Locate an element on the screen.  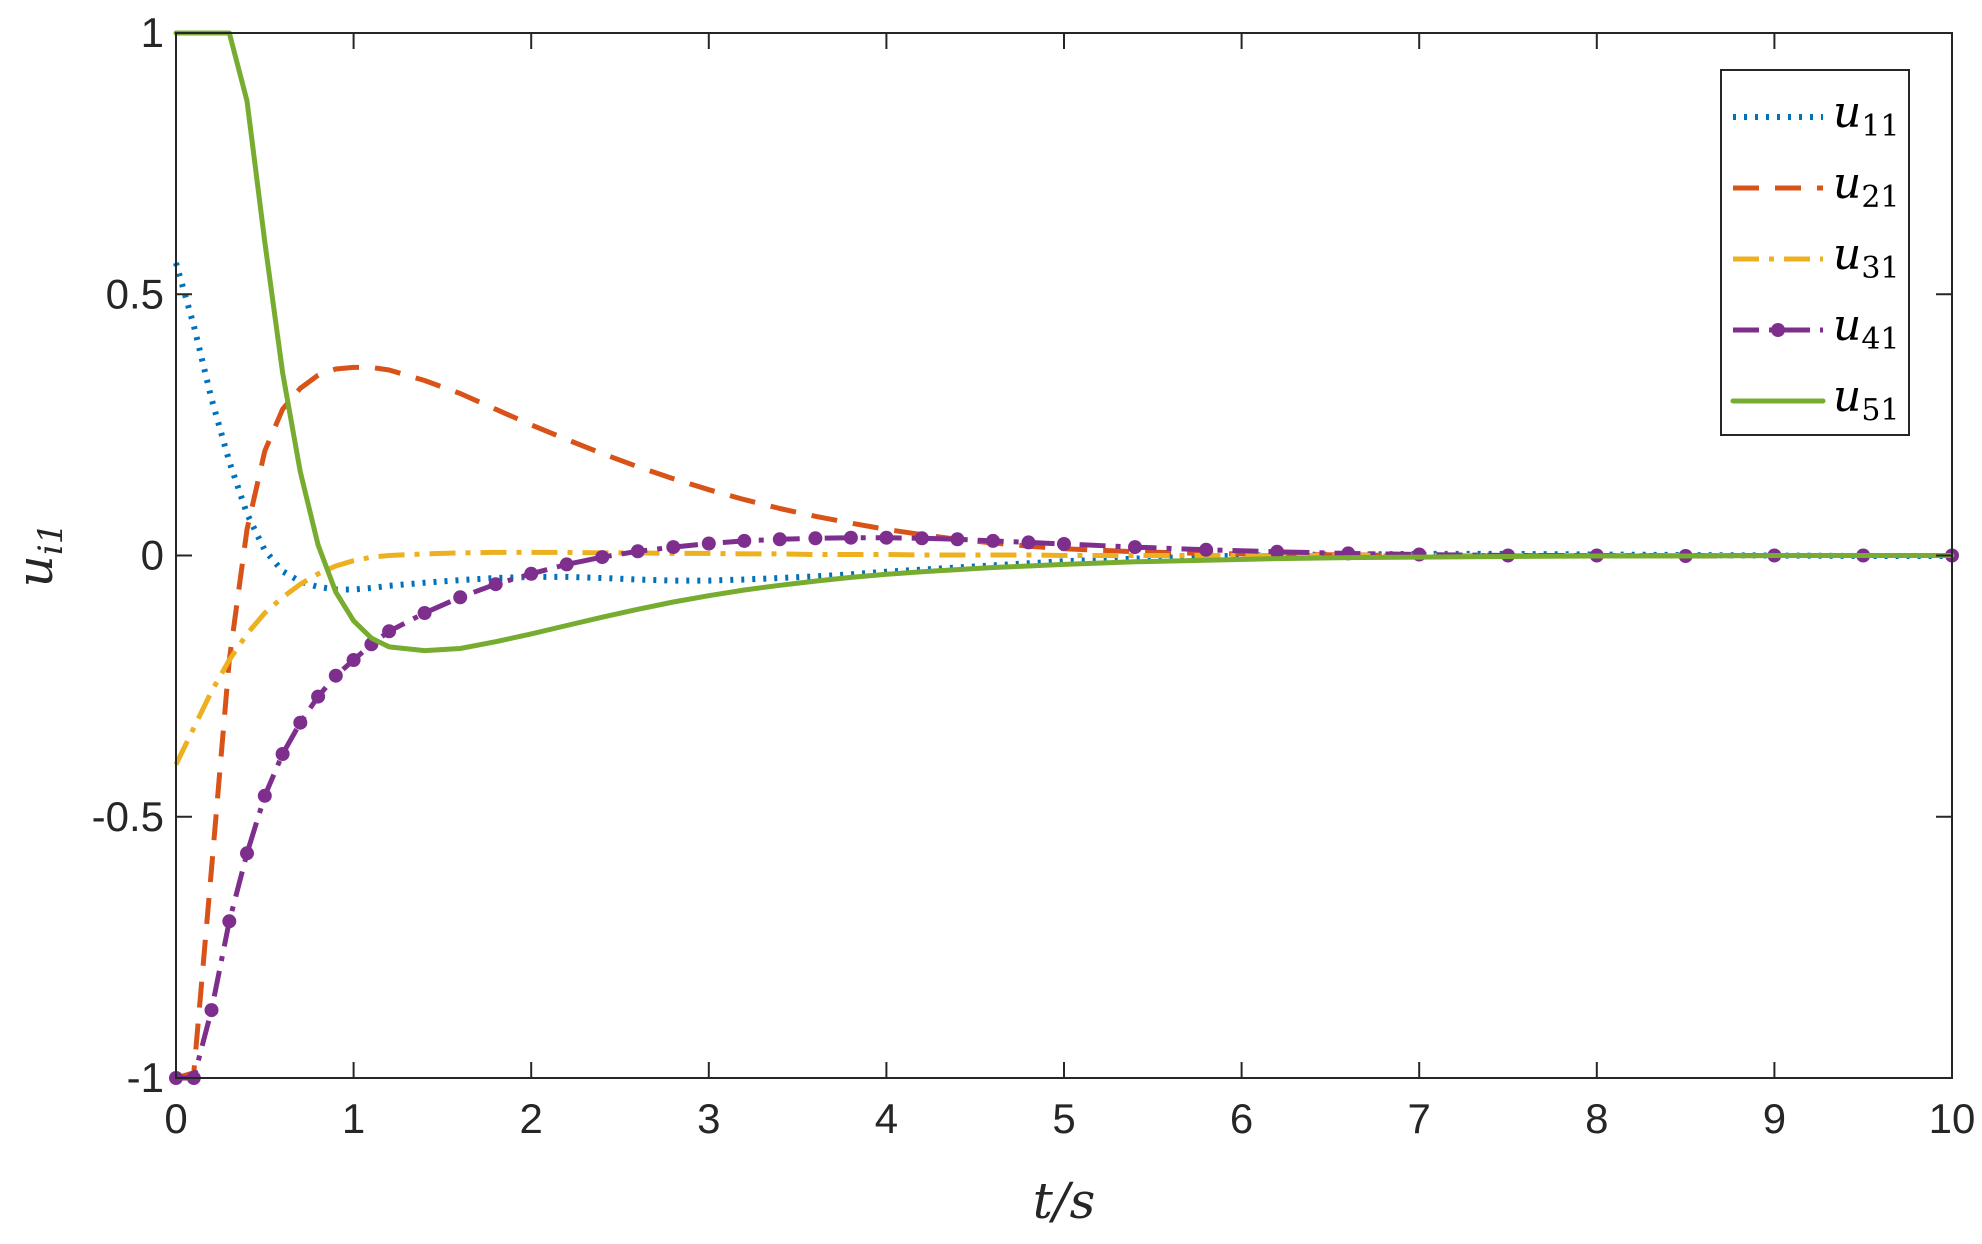
x-axis-label: t/s is located at coordinates (1064, 1201).